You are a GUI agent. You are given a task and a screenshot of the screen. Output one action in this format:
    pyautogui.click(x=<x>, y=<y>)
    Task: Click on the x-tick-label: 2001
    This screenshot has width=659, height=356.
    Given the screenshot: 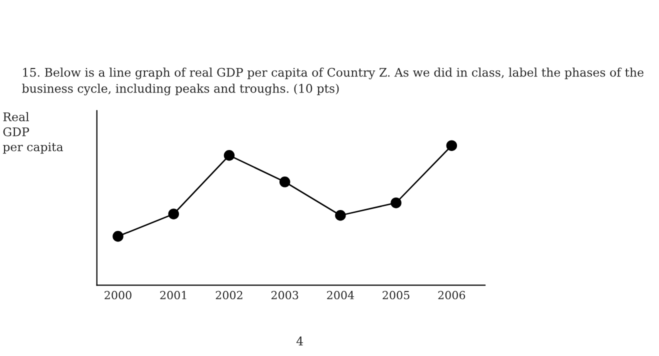 What is the action you would take?
    pyautogui.click(x=173, y=295)
    